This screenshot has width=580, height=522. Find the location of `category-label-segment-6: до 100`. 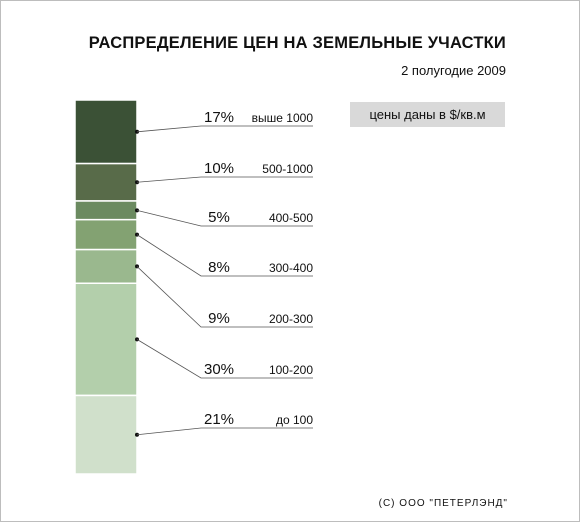

category-label-segment-6: до 100 is located at coordinates (294, 420).